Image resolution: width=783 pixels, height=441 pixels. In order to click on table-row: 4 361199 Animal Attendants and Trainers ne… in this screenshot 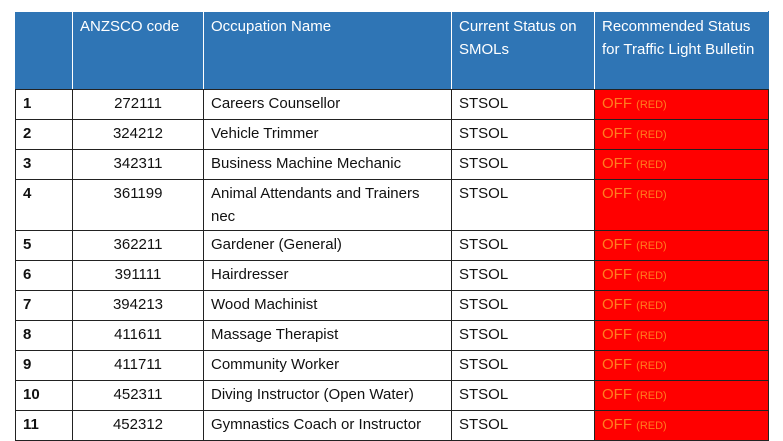, I will do `click(392, 205)`.